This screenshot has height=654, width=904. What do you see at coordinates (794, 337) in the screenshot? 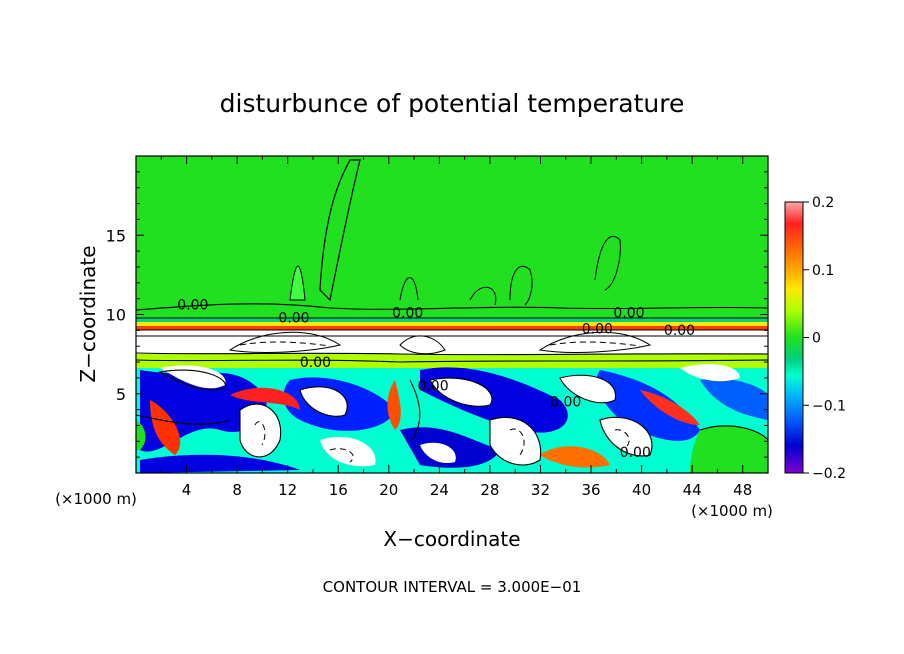
I see `colorbar` at bounding box center [794, 337].